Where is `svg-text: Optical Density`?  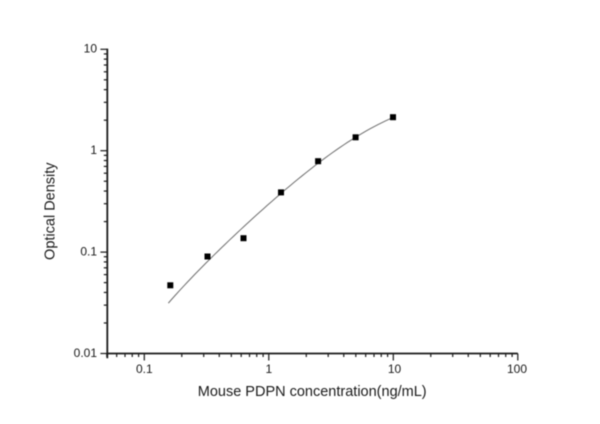
svg-text: Optical Density is located at coordinates (51, 211).